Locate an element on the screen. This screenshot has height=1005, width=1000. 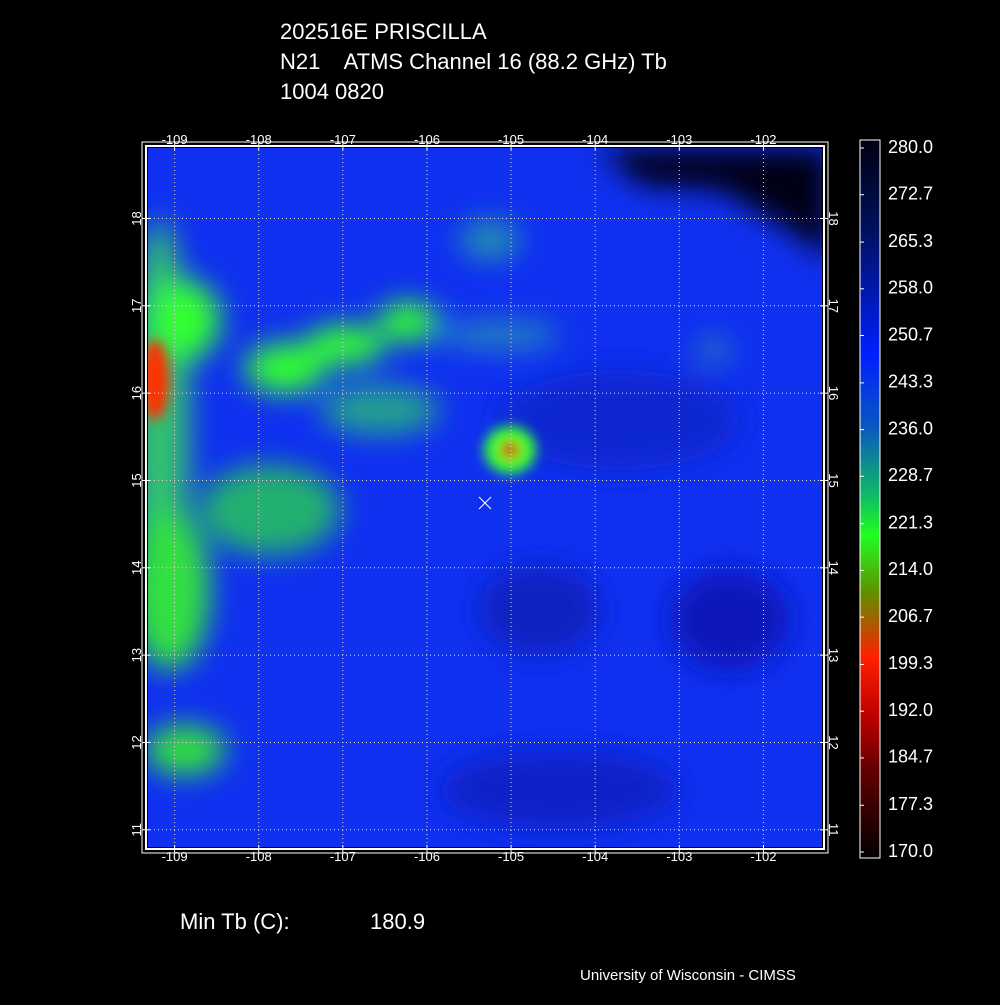
colorbar-label: 280.0 is located at coordinates (910, 147).